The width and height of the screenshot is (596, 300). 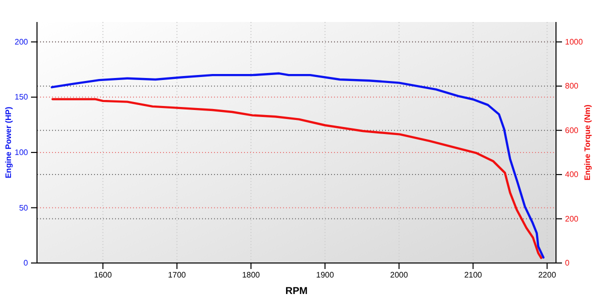 I want to click on x-tick-label: 2100, so click(x=473, y=275).